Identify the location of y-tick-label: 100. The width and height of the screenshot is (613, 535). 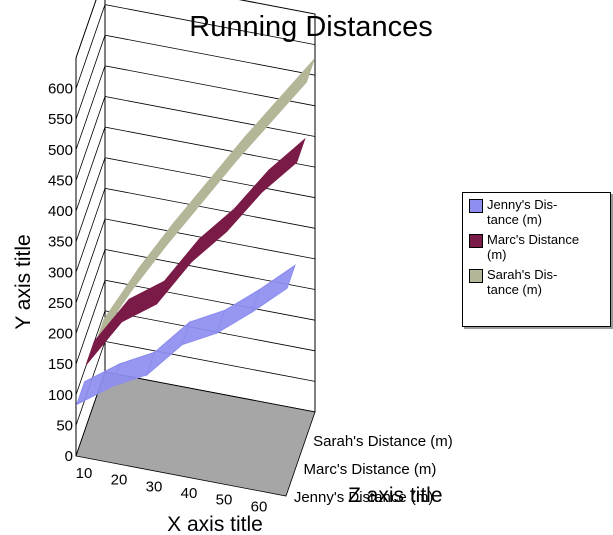
(60, 395).